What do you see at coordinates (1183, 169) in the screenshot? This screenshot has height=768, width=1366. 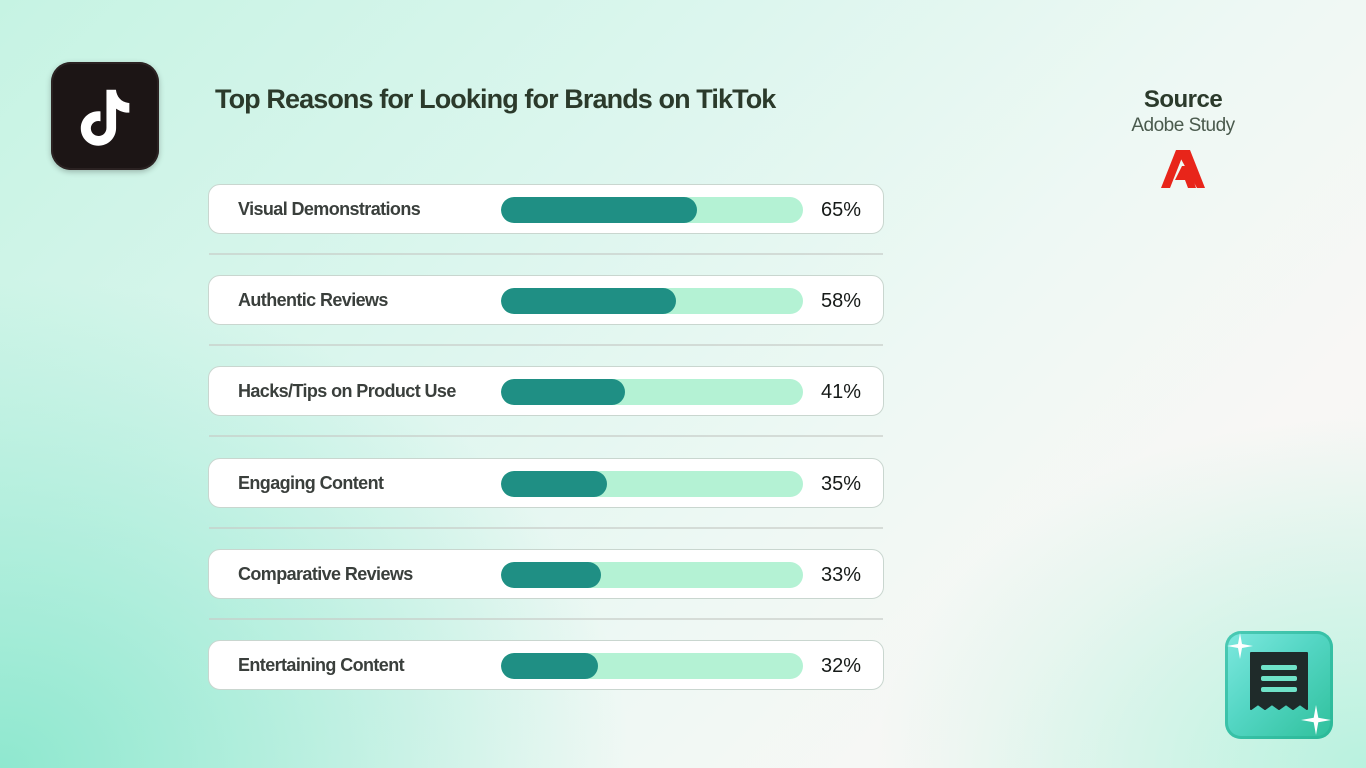 I see `adobe-icon` at bounding box center [1183, 169].